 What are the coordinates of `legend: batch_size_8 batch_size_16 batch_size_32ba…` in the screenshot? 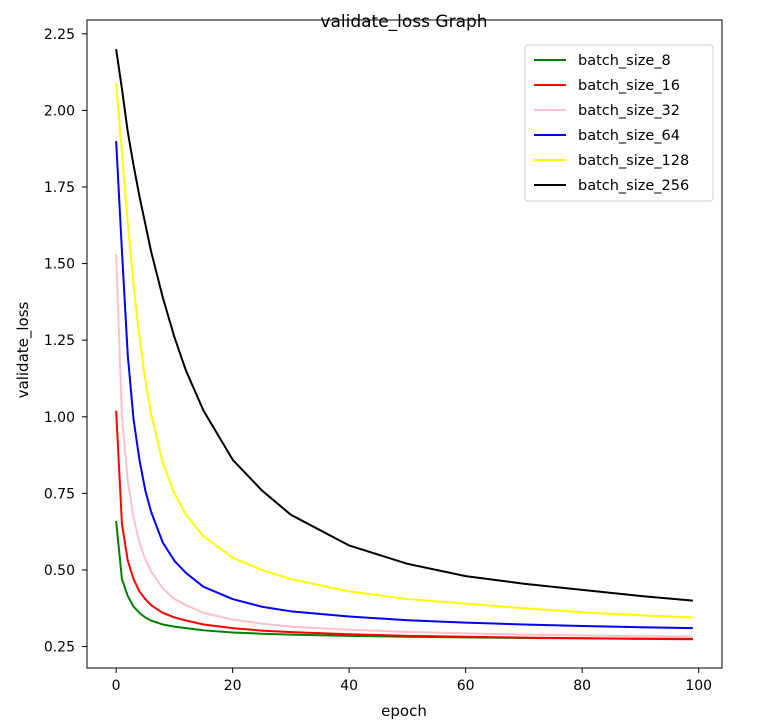 It's located at (619, 123).